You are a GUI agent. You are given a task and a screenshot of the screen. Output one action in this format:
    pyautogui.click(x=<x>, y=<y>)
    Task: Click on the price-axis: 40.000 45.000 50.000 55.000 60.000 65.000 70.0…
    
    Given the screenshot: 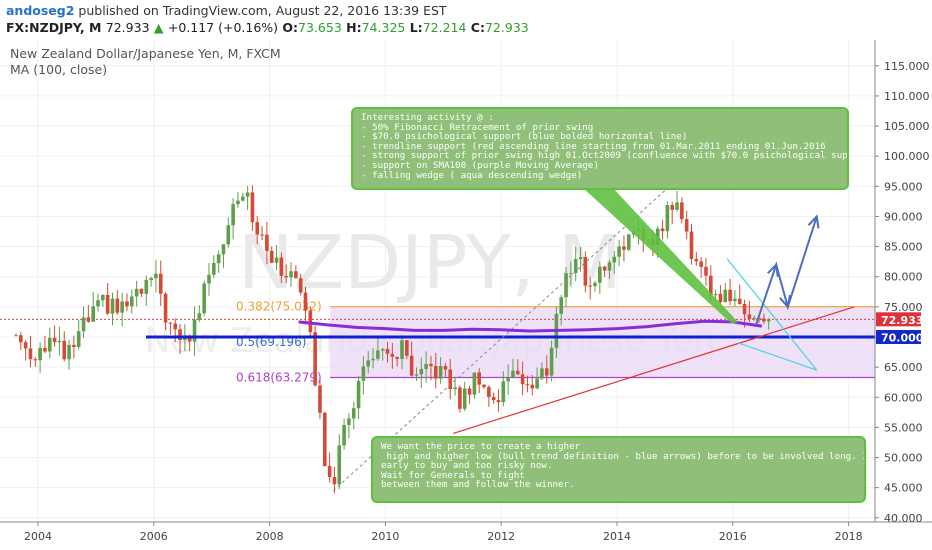 What is the action you would take?
    pyautogui.click(x=902, y=282)
    